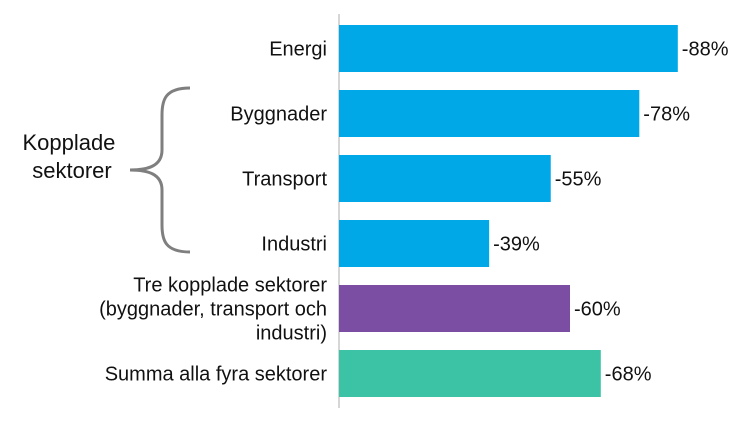 The height and width of the screenshot is (424, 746). Describe the element at coordinates (291, 334) in the screenshot. I see `category-label-5-line-3: industri)` at that location.